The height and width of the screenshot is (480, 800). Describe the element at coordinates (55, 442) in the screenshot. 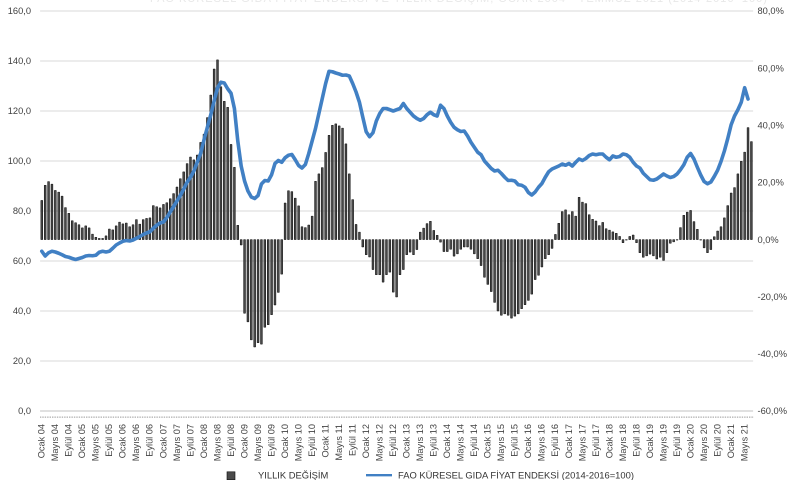

I see `svg-text: Mayıs 04` at that location.